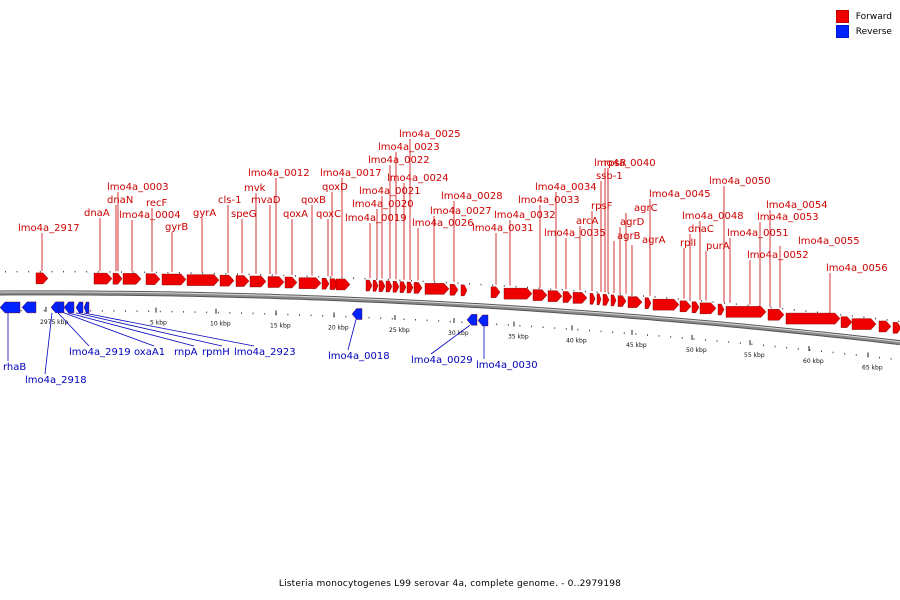 The height and width of the screenshot is (600, 900). What do you see at coordinates (778, 255) in the screenshot?
I see `forward-gene-label: lmo4a_0052` at bounding box center [778, 255].